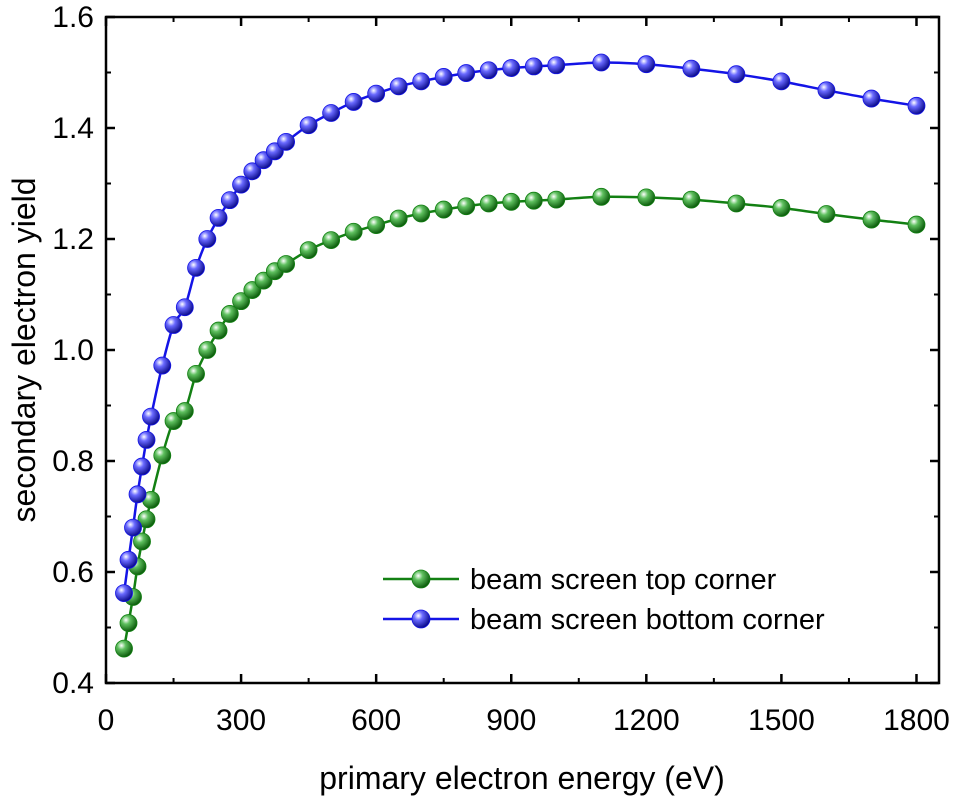 This screenshot has width=959, height=808. Describe the element at coordinates (511, 720) in the screenshot. I see `x-tick-label: 900` at that location.